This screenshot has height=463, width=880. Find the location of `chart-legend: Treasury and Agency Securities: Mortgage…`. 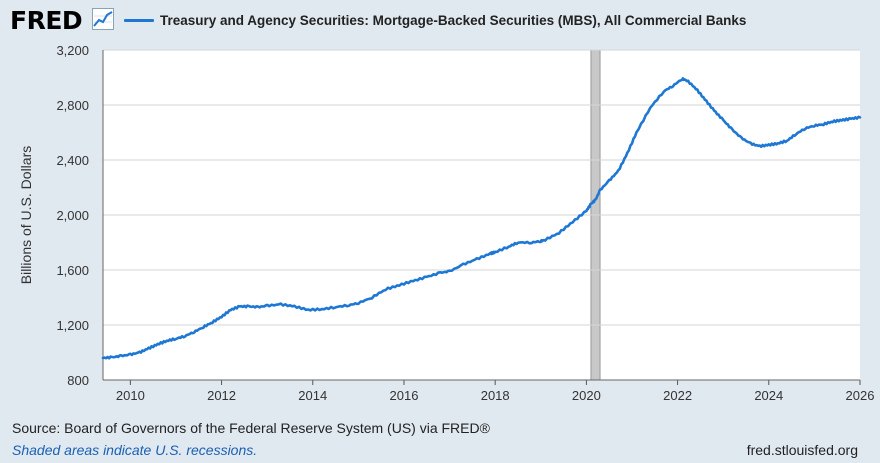

chart-legend: Treasury and Agency Securities: Mortgage… is located at coordinates (435, 20).